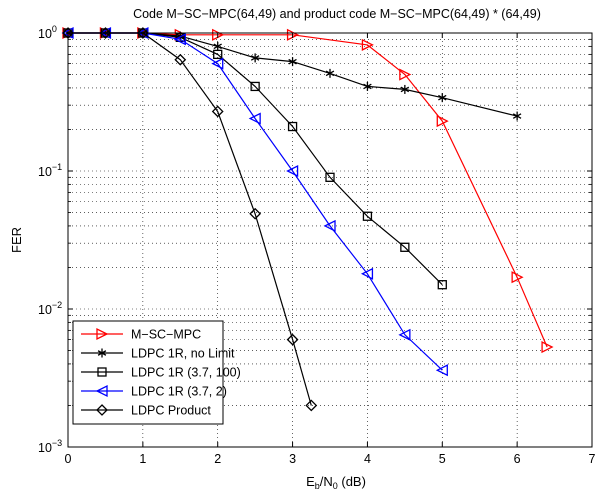  Describe the element at coordinates (336, 482) in the screenshot. I see `x-axis-label: Eb/N0 (dB)` at that location.